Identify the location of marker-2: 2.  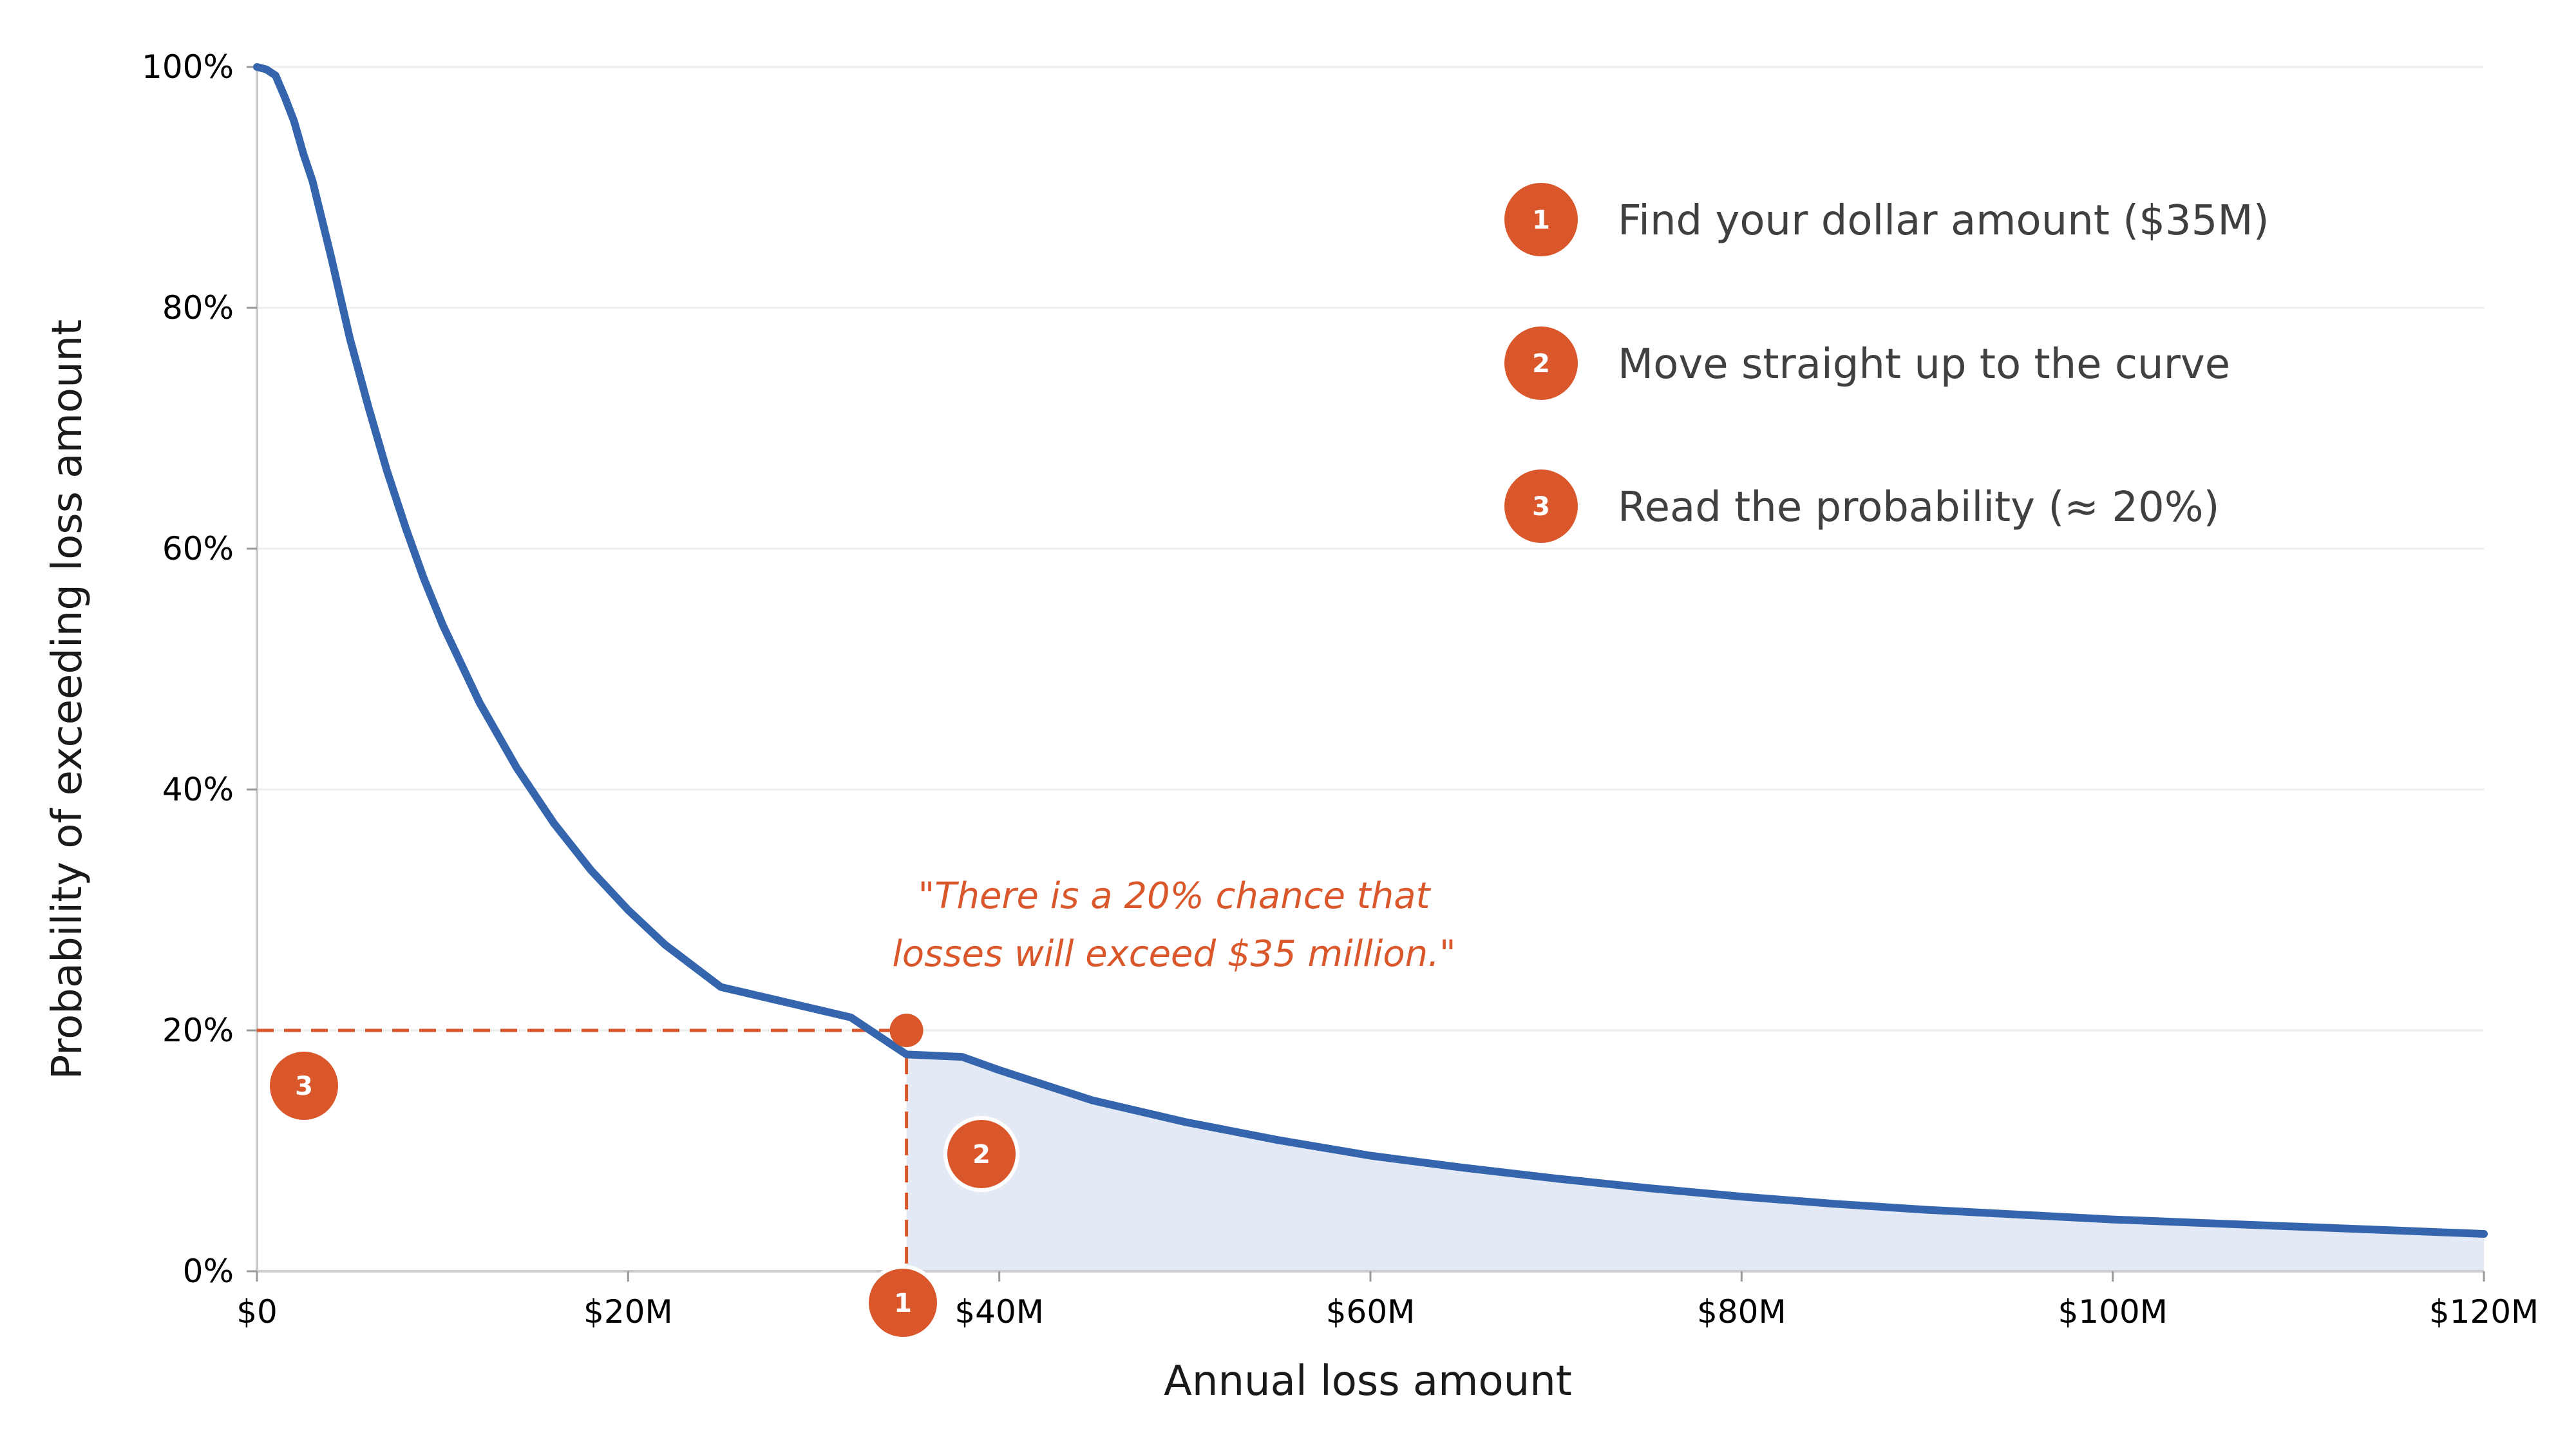
(981, 1154).